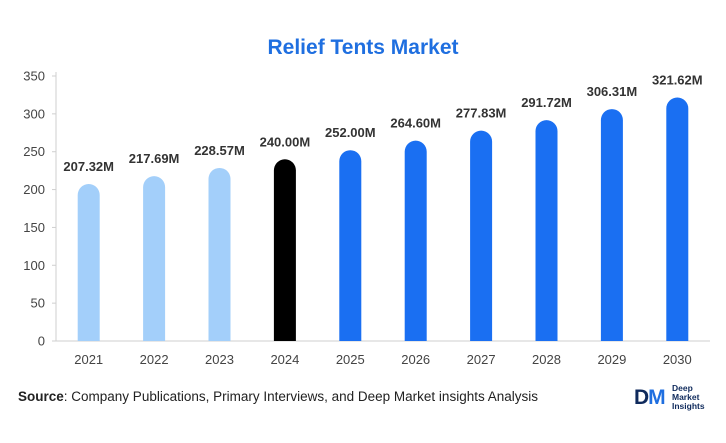 This screenshot has width=726, height=443. What do you see at coordinates (41, 396) in the screenshot?
I see `source-label: Source` at bounding box center [41, 396].